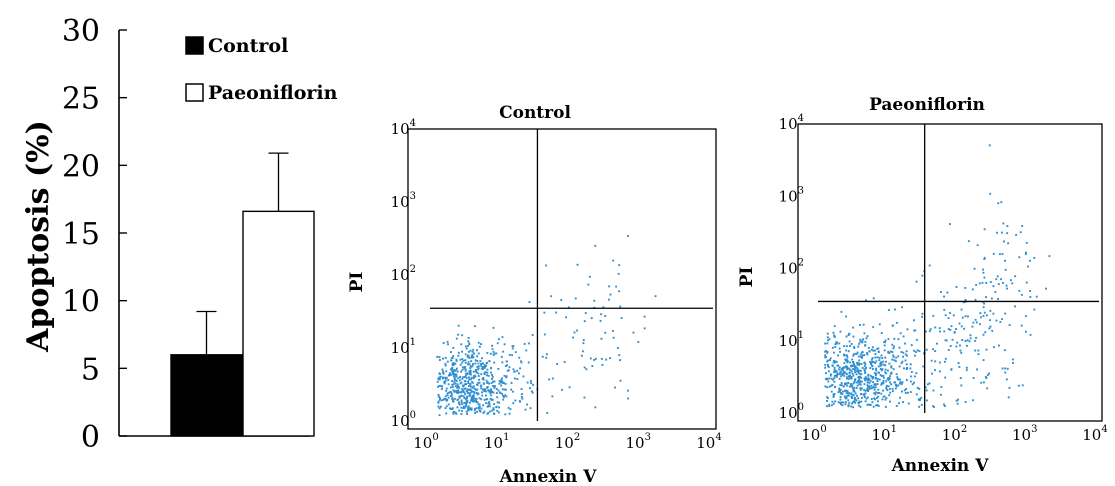 The width and height of the screenshot is (1115, 486). What do you see at coordinates (546, 326) in the screenshot?
I see `scatter-points-control` at bounding box center [546, 326].